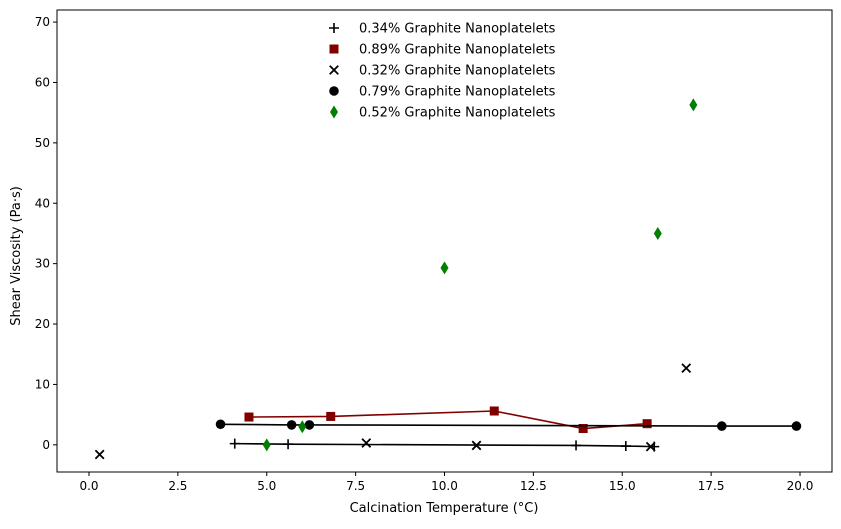  Describe the element at coordinates (457, 92) in the screenshot. I see `legend-label-4: 0.79% Graphite Nanoplatelets` at that location.